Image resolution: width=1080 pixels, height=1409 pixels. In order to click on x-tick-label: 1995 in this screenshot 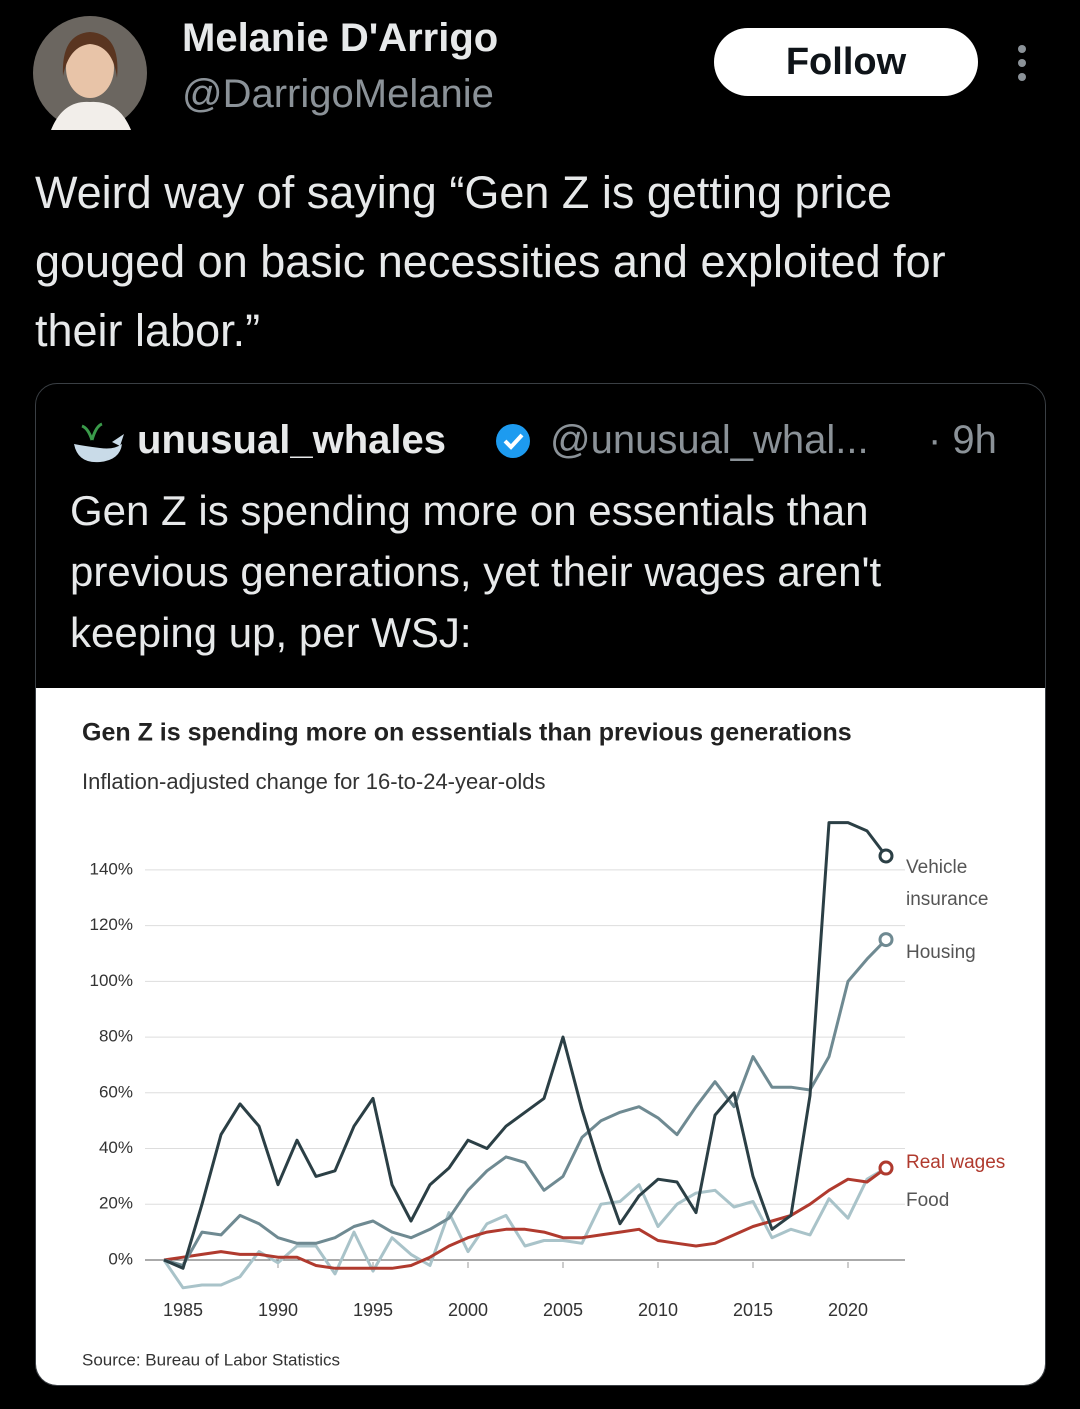, I will do `click(373, 1310)`.